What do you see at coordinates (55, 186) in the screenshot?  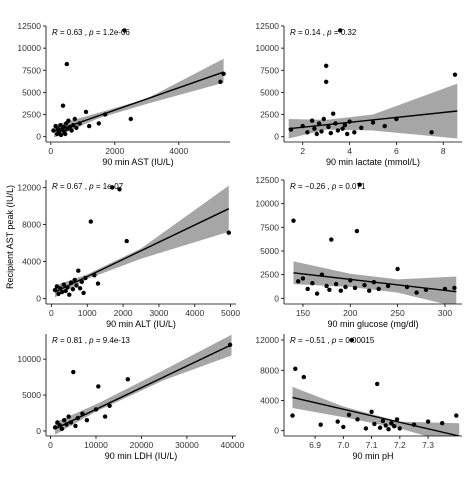 I see `panel-3-stat-r-symbol: R` at bounding box center [55, 186].